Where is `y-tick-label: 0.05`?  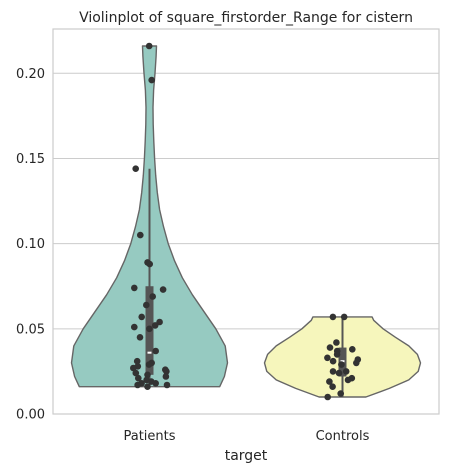 y-tick-label: 0.05 is located at coordinates (30, 329).